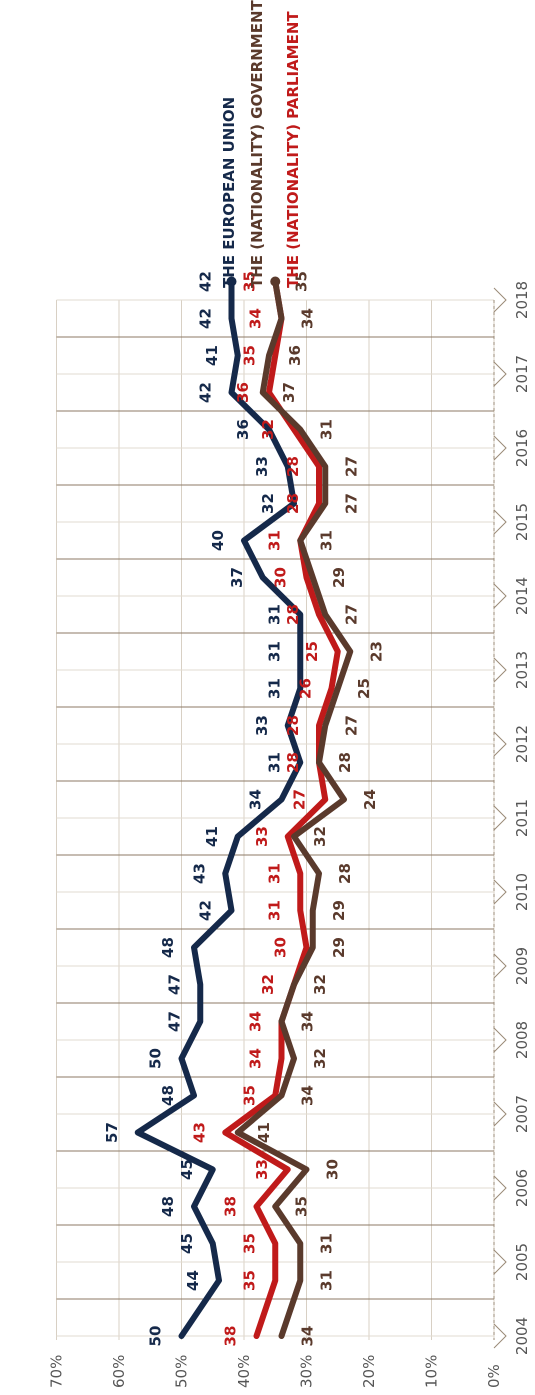  Describe the element at coordinates (522, 744) in the screenshot. I see `year-tick-label: 2012` at that location.